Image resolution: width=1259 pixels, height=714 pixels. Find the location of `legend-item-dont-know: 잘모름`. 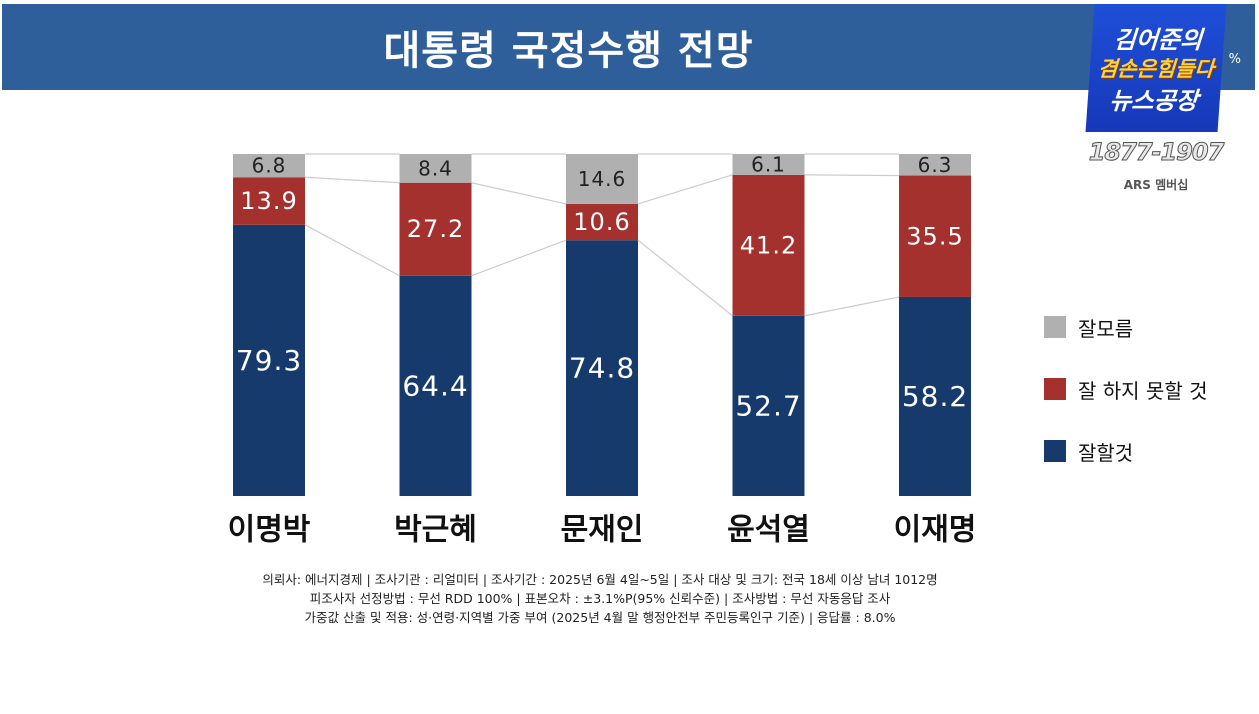

legend-item-dont-know: 잘모름 is located at coordinates (1125, 327).